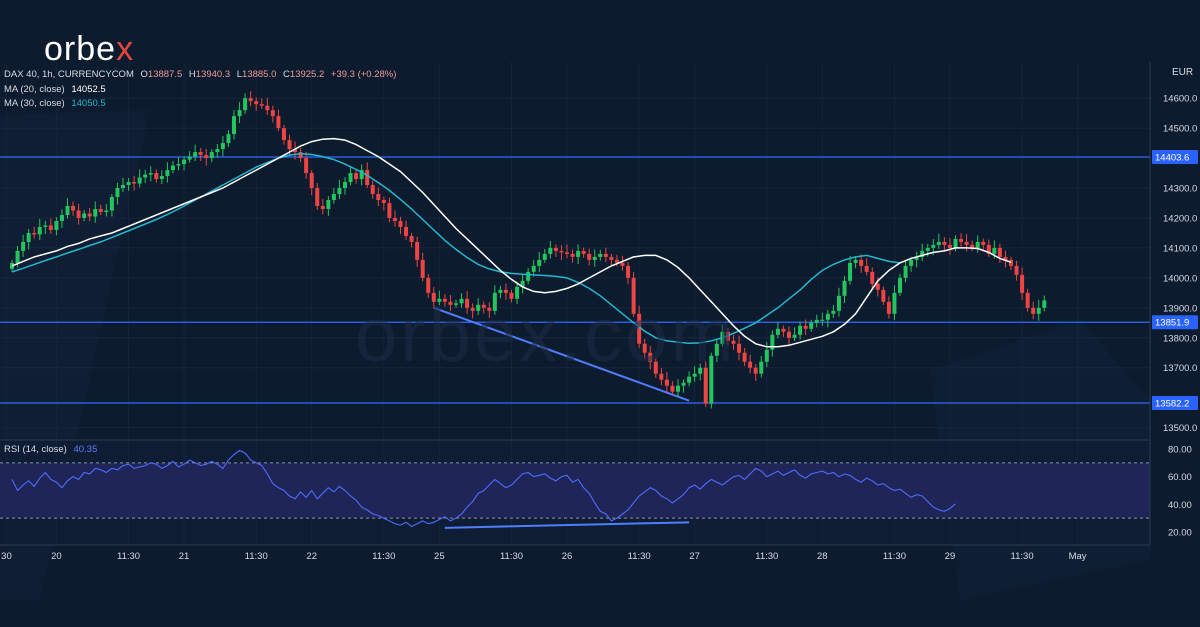 This screenshot has height=627, width=1200. What do you see at coordinates (483, 488) in the screenshot?
I see `rsi-line` at bounding box center [483, 488].